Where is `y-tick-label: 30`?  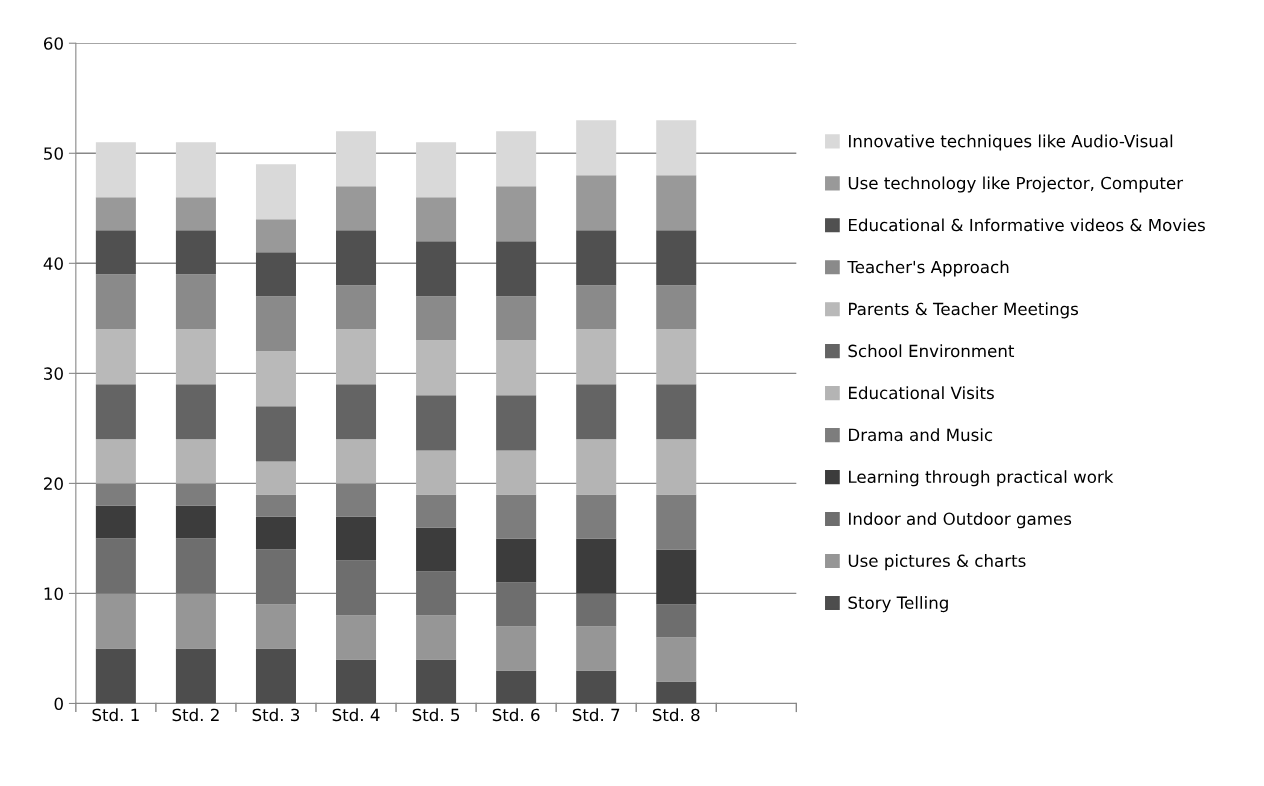
y-tick-label: 30 is located at coordinates (53, 373).